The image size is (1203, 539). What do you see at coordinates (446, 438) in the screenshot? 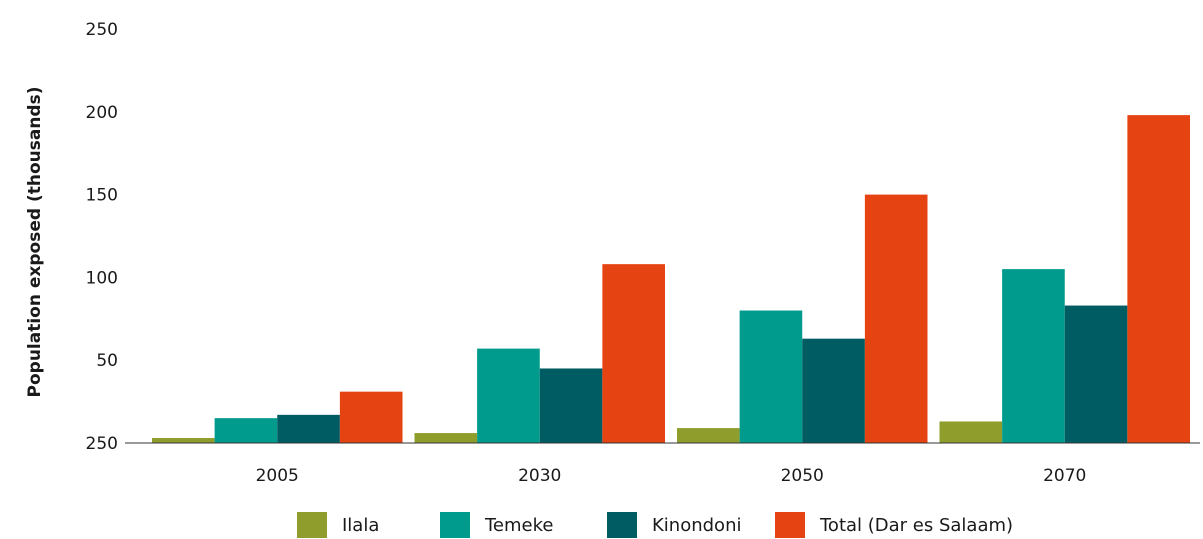
I see `bar-ilala-2030` at bounding box center [446, 438].